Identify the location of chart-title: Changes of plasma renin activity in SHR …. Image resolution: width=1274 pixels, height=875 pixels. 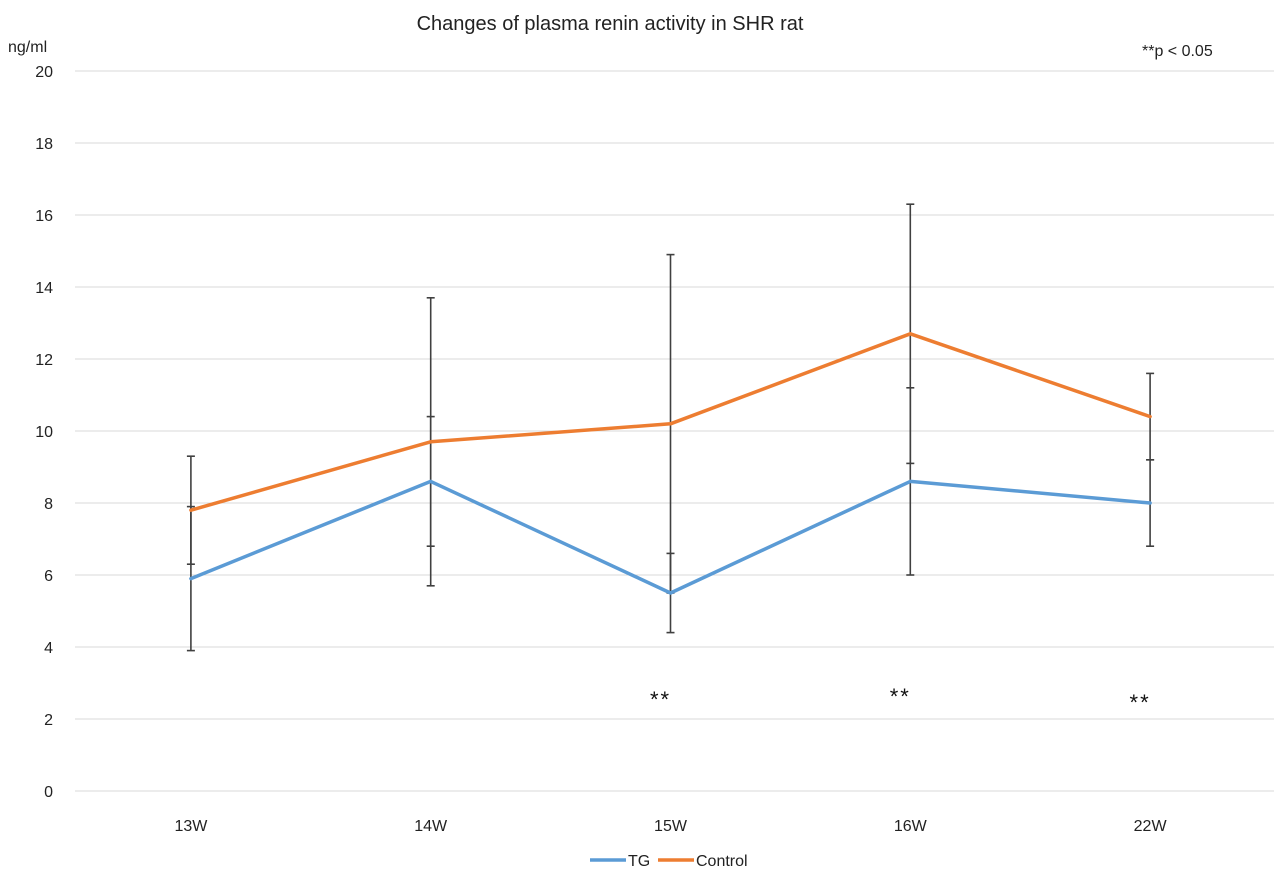
(610, 24).